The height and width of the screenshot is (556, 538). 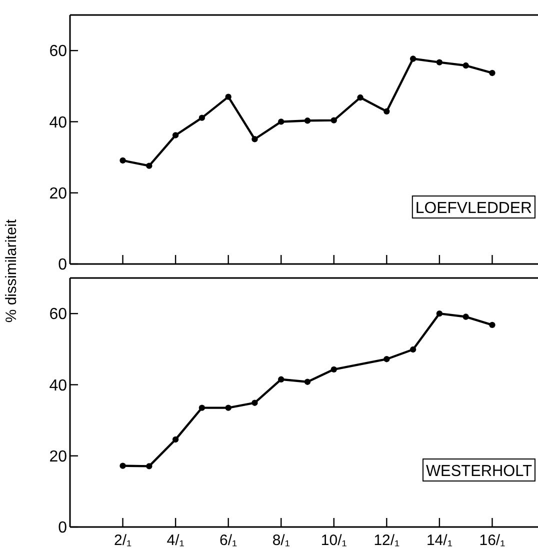 I want to click on x-tick-label: 16/₁, so click(x=492, y=540).